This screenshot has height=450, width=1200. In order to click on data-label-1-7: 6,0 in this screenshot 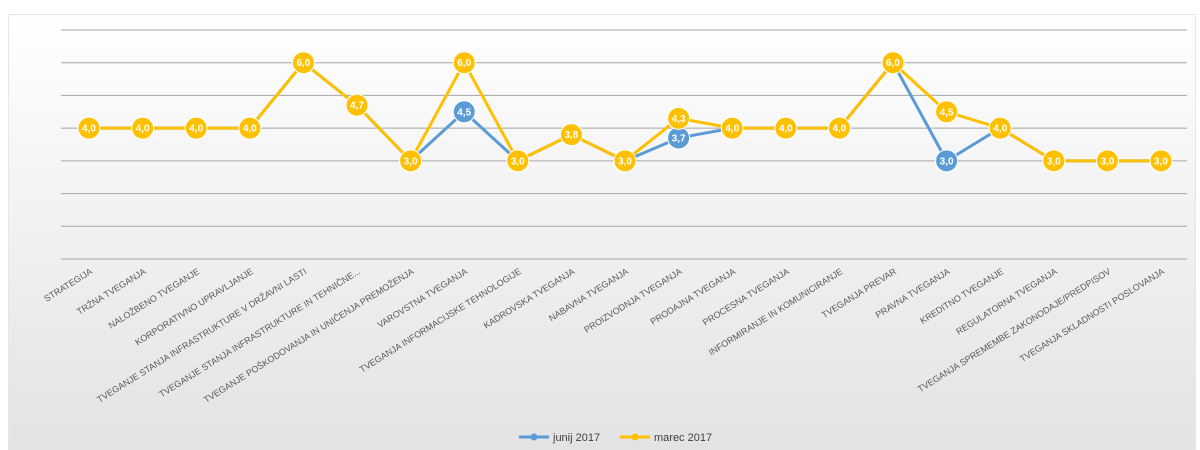, I will do `click(464, 63)`.